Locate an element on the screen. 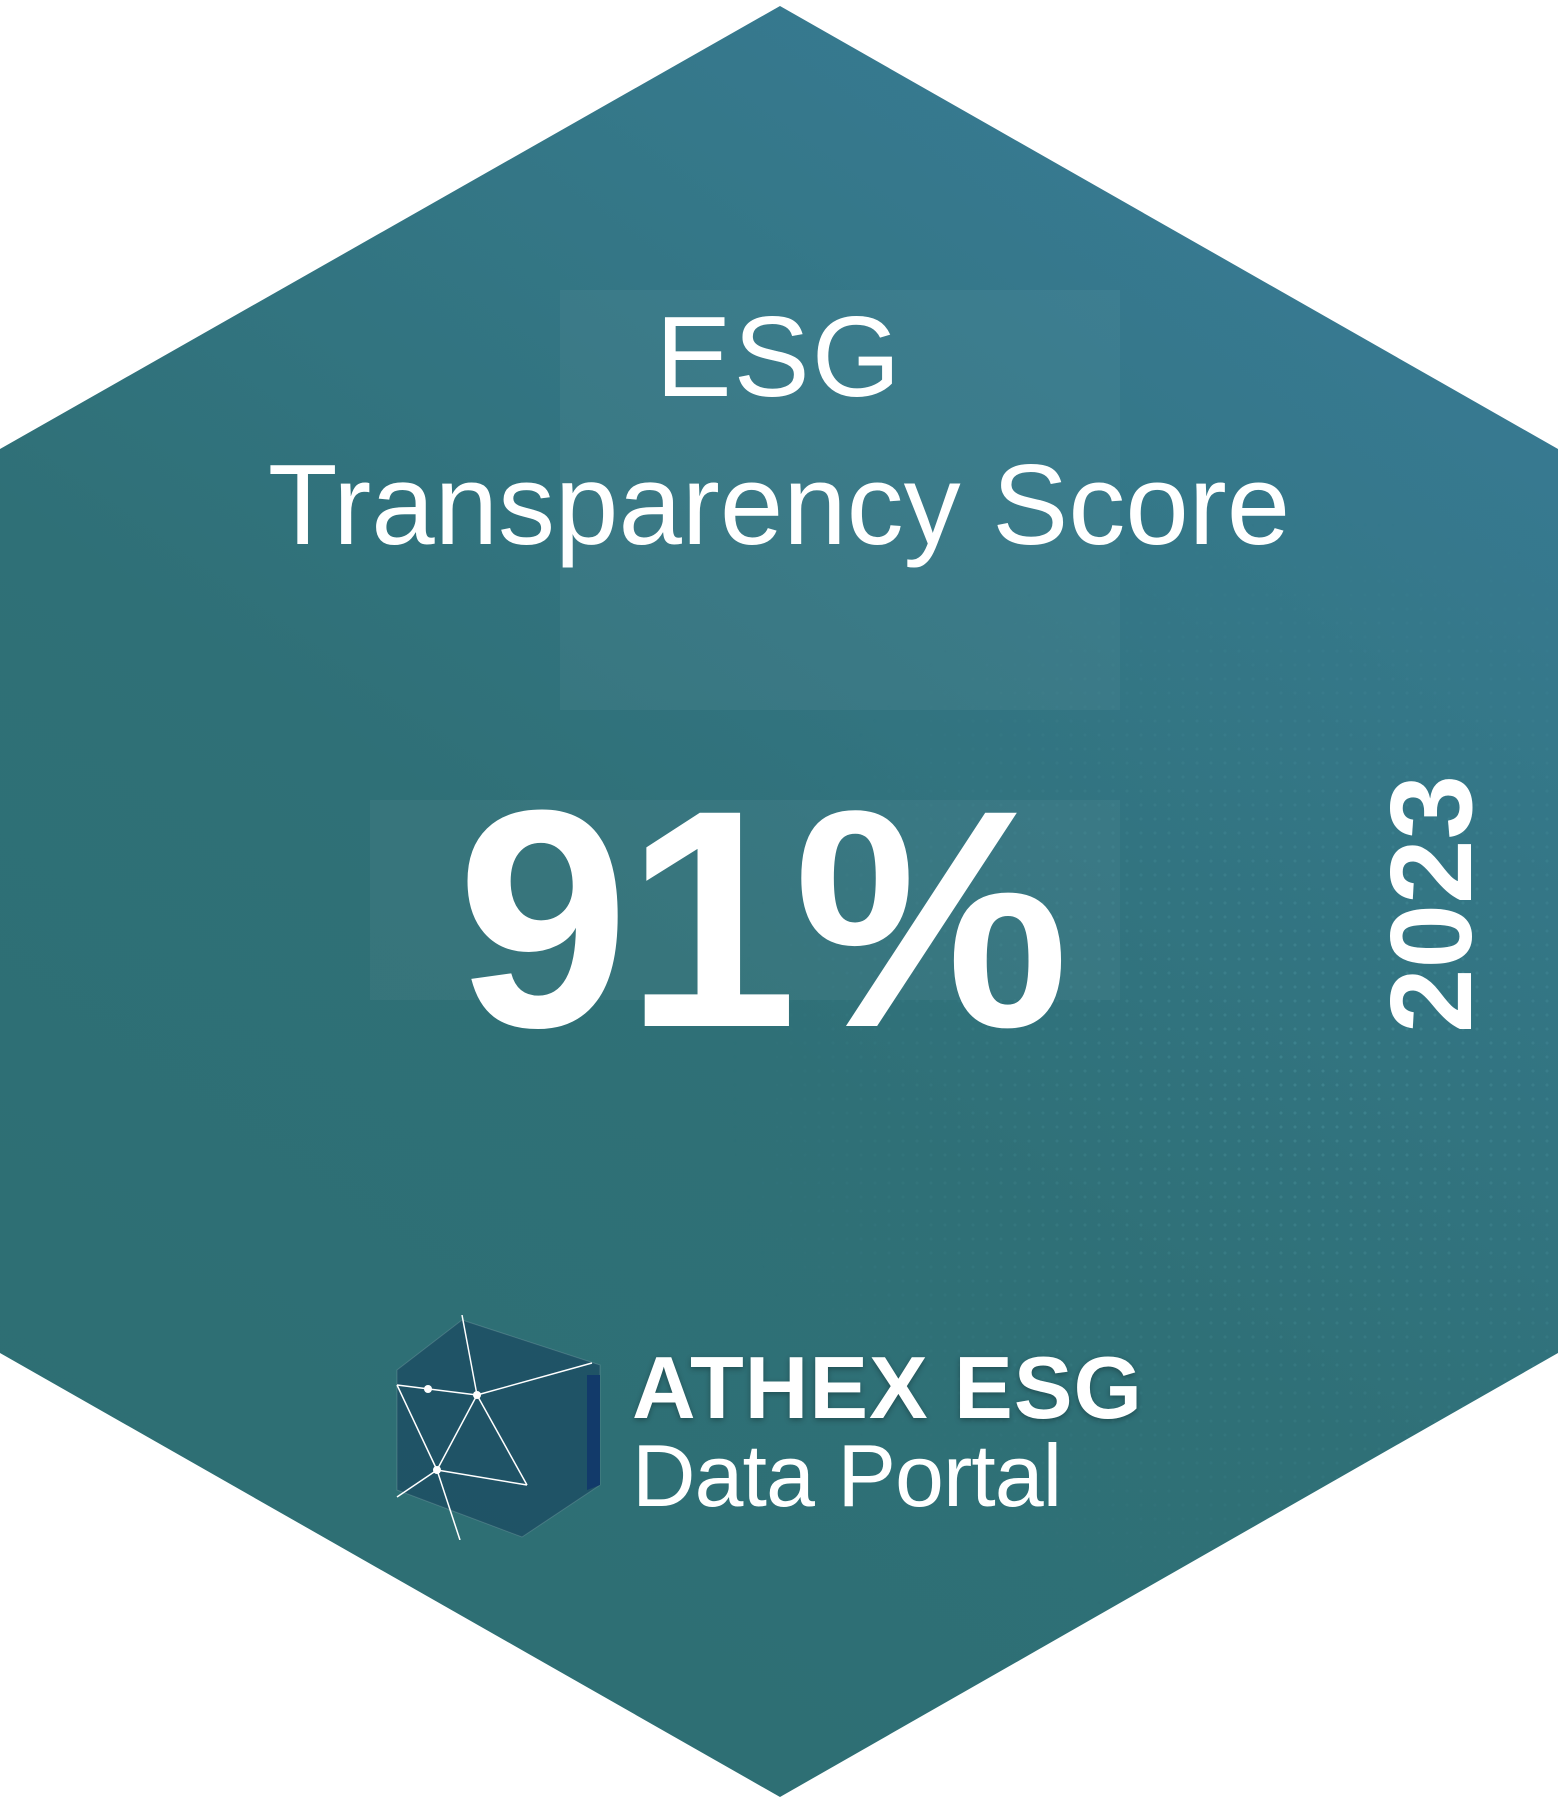  transparency-score: 91% is located at coordinates (762, 918).